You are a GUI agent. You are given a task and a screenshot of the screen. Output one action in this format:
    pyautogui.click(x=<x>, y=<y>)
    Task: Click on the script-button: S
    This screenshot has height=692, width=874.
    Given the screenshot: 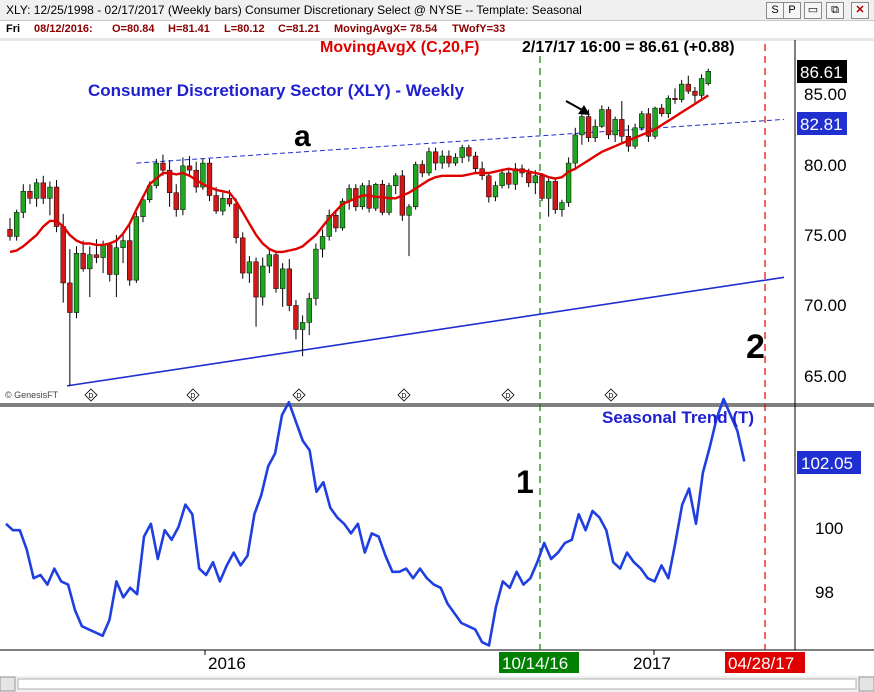 What is the action you would take?
    pyautogui.click(x=775, y=10)
    